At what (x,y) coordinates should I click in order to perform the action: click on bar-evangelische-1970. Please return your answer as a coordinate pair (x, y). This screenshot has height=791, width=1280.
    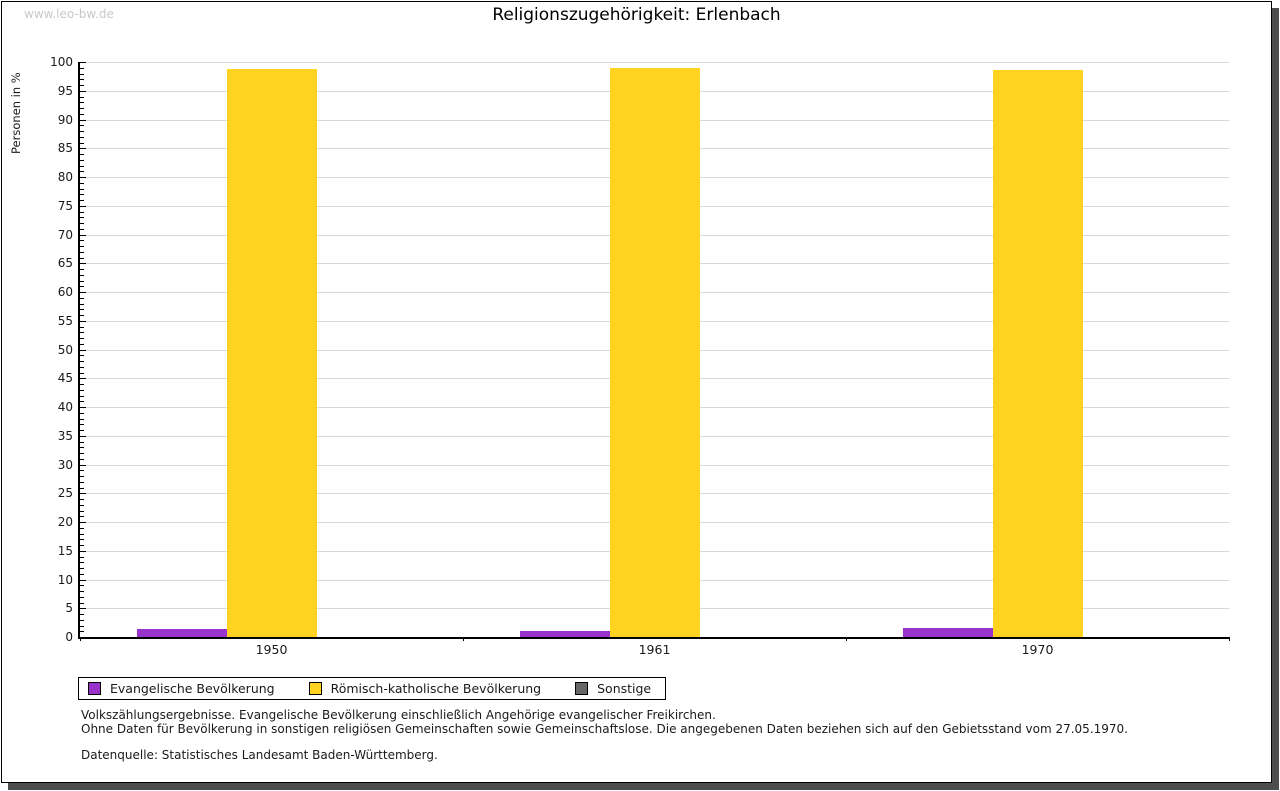
    Looking at the image, I should click on (947, 632).